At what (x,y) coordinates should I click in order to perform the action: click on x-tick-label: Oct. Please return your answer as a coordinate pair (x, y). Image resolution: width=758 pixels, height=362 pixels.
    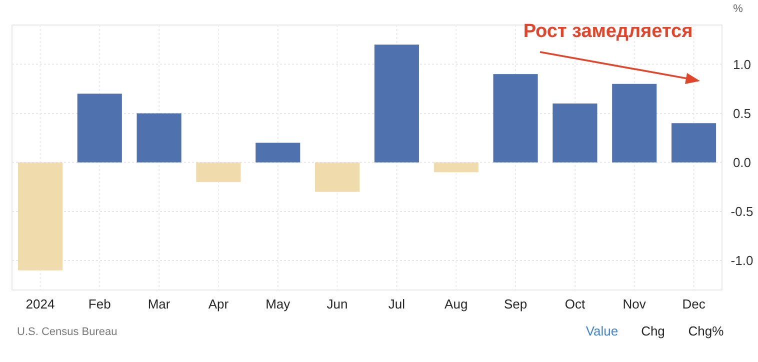
    Looking at the image, I should click on (575, 304).